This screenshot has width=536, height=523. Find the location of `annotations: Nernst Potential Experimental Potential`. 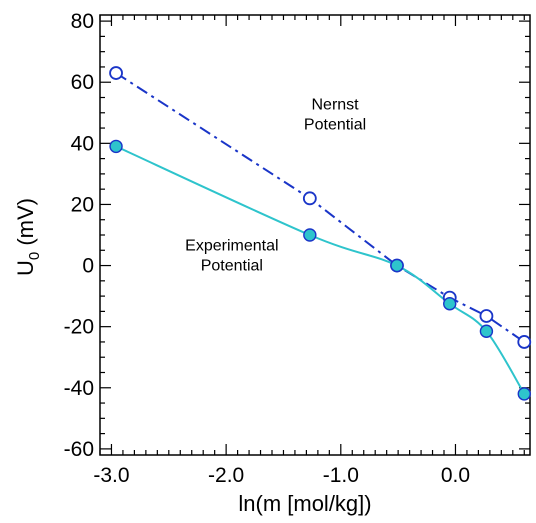

annotations: Nernst Potential Experimental Potential is located at coordinates (275, 186).